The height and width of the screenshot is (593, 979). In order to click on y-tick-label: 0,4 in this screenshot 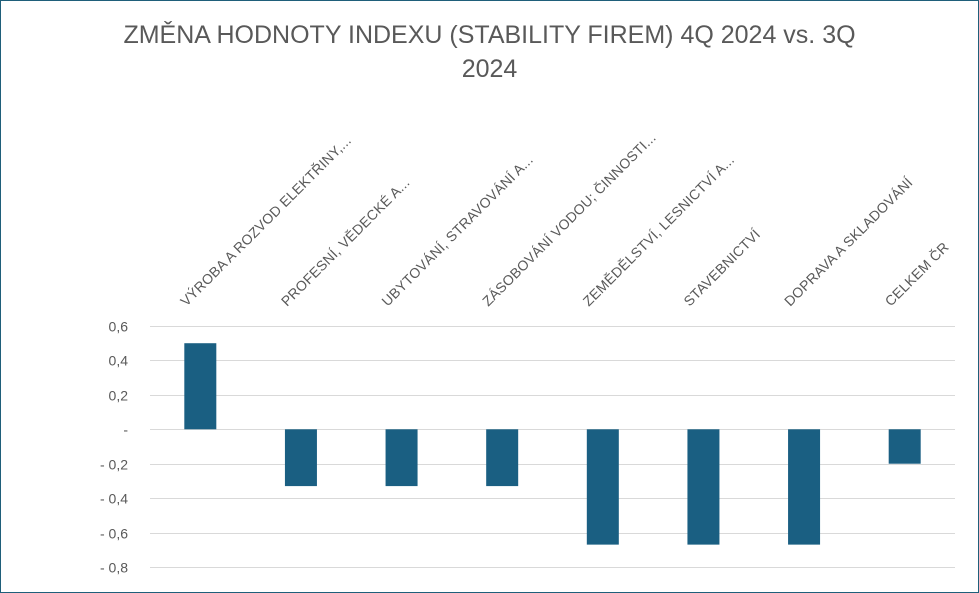, I will do `click(119, 361)`.